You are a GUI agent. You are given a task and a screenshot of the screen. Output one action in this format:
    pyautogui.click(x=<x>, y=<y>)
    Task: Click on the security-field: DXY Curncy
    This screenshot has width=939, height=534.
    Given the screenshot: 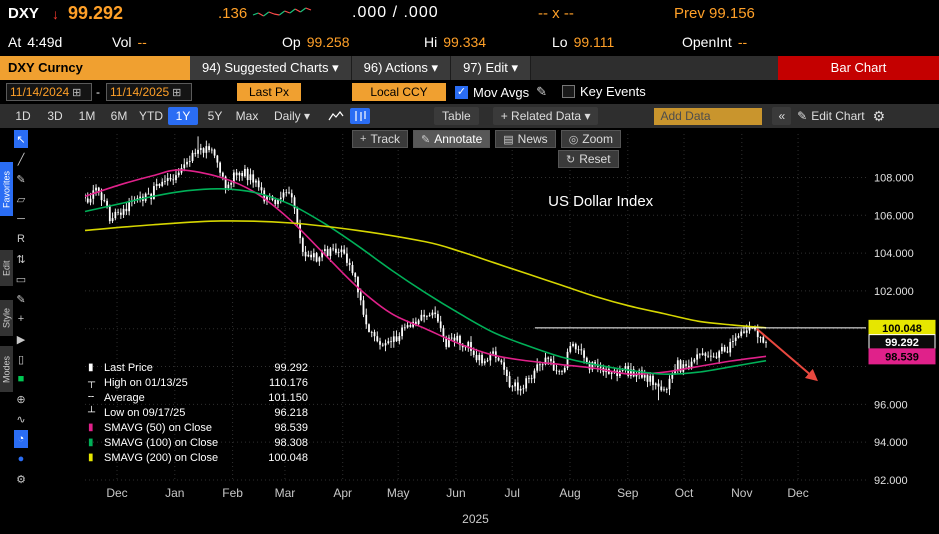 What is the action you would take?
    pyautogui.click(x=95, y=68)
    